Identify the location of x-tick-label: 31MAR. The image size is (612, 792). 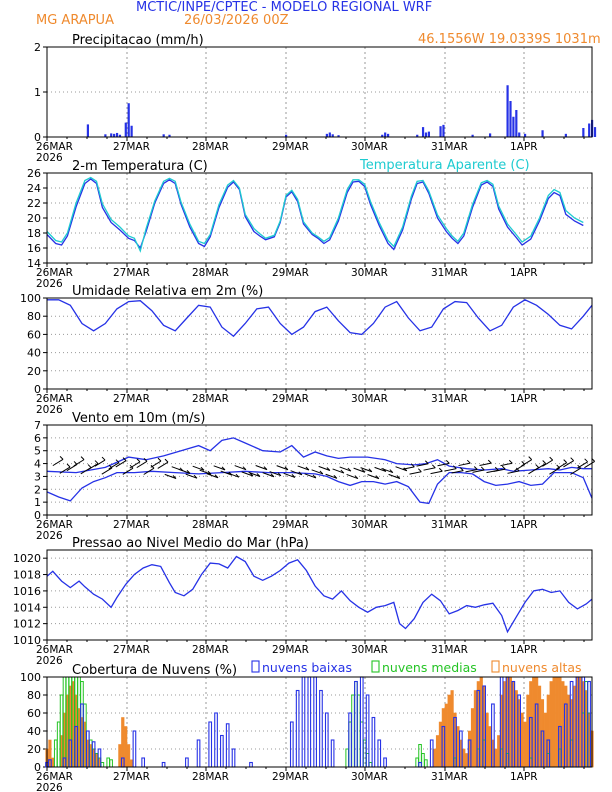
(449, 399).